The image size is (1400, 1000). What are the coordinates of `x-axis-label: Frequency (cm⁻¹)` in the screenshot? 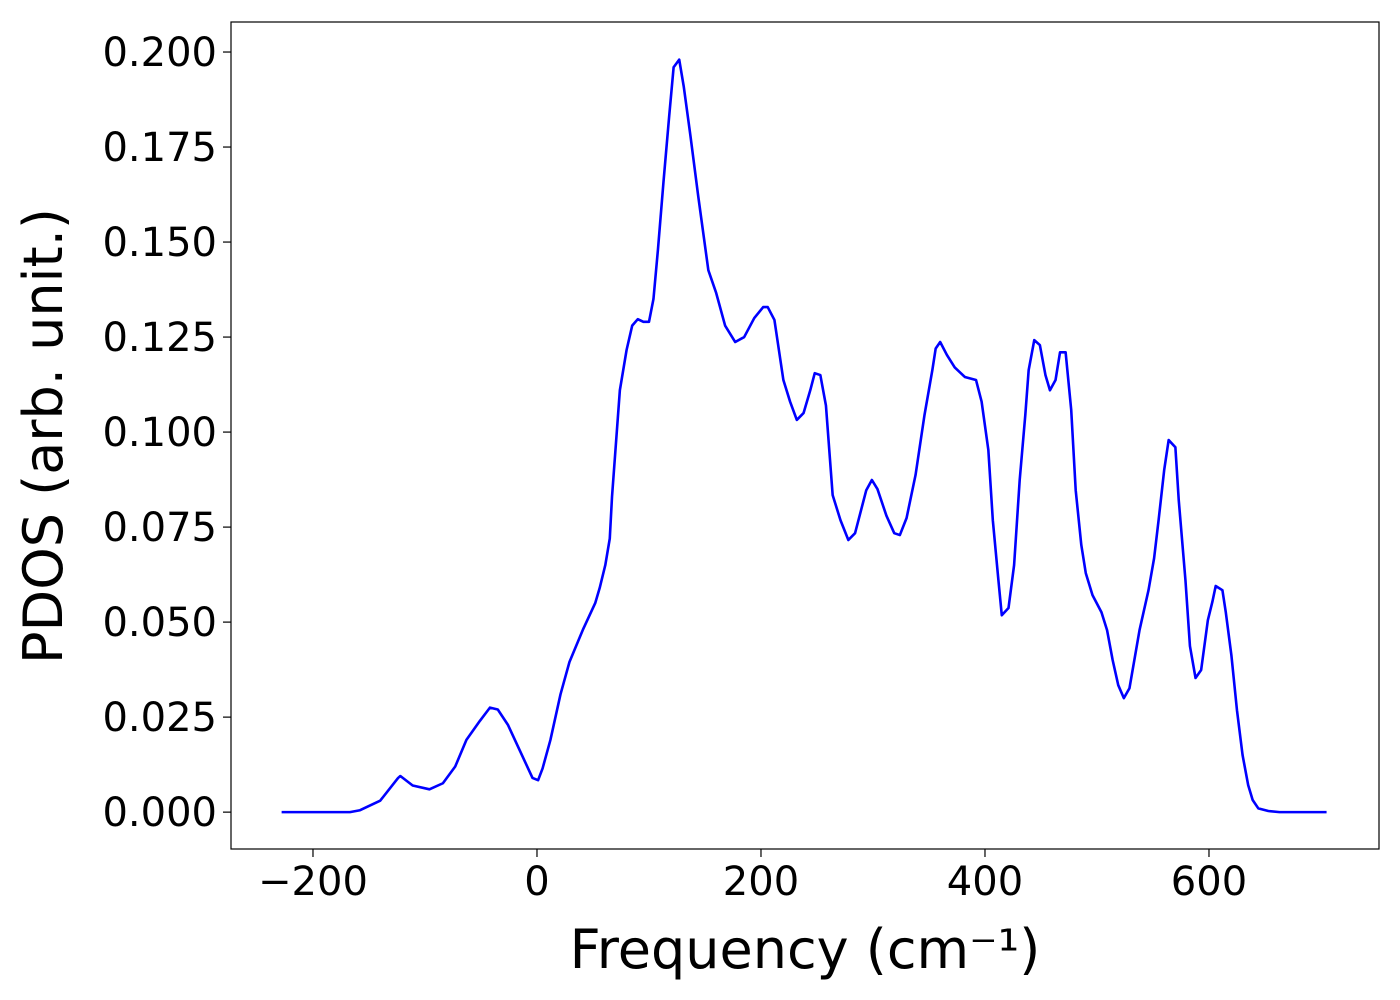 It's located at (805, 949).